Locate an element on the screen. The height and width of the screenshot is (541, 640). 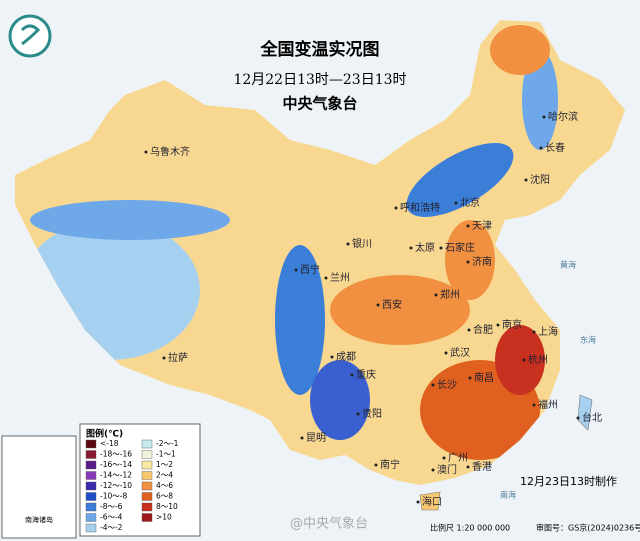
city-label: 杭州 is located at coordinates (538, 359).